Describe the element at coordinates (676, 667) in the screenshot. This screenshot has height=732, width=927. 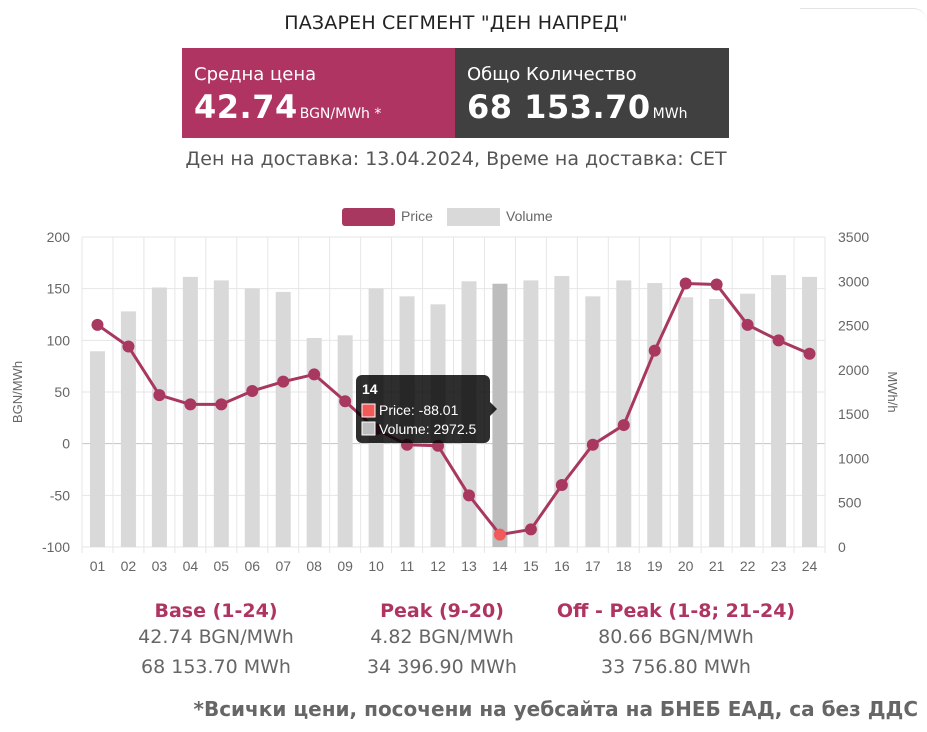
I see `summary-off-peak-volume: 33 756.80 MWh` at that location.